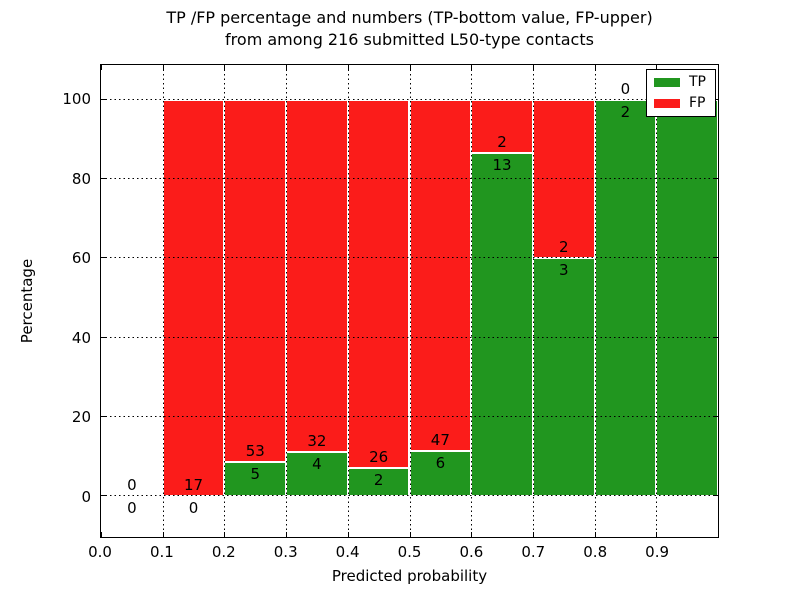  Describe the element at coordinates (657, 301) in the screenshot. I see `v-gridline-0.9` at that location.